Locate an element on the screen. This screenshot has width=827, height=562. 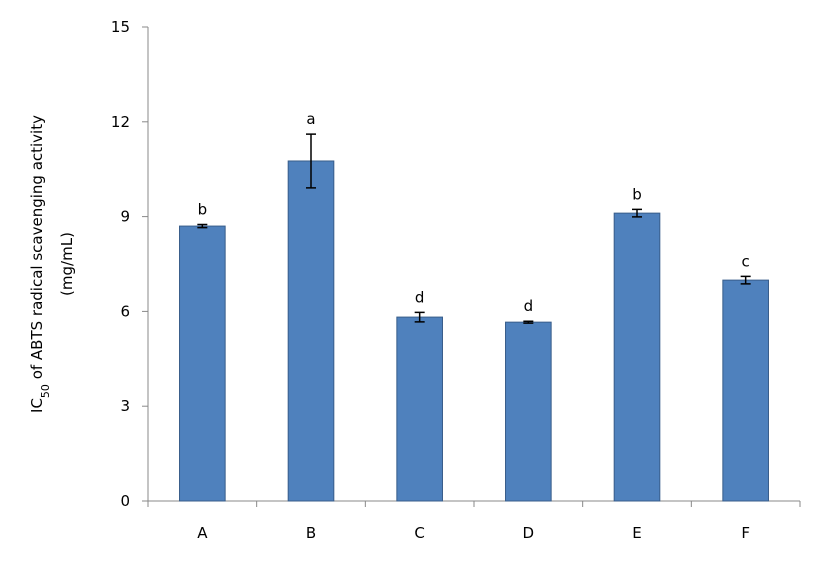
x-tick-label: B is located at coordinates (311, 533).